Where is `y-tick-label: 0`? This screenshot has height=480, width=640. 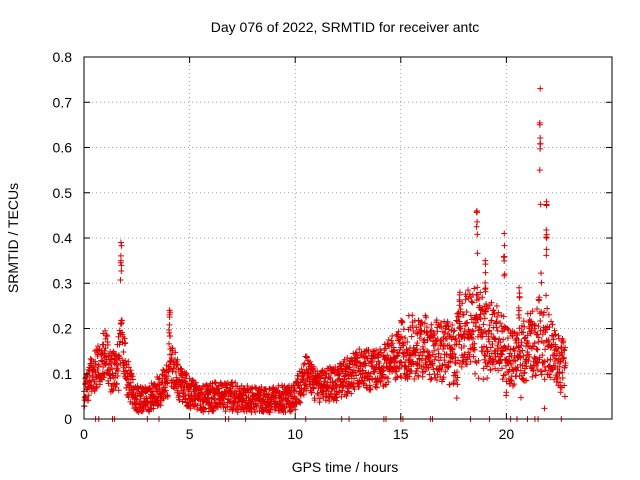
y-tick-label: 0 is located at coordinates (68, 419).